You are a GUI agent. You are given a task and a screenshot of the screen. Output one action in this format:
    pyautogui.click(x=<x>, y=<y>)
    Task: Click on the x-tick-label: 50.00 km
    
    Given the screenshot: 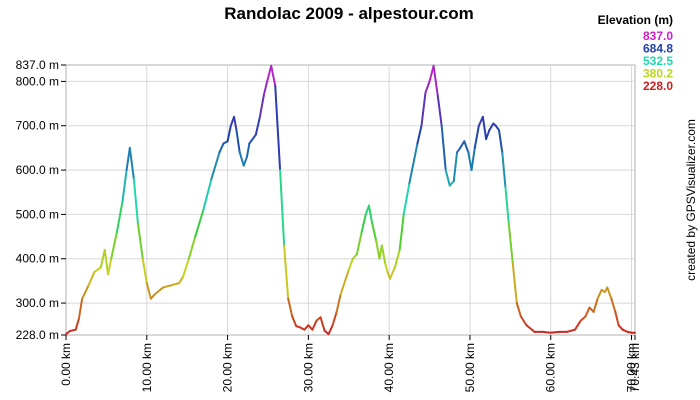 What is the action you would take?
    pyautogui.click(x=470, y=367)
    